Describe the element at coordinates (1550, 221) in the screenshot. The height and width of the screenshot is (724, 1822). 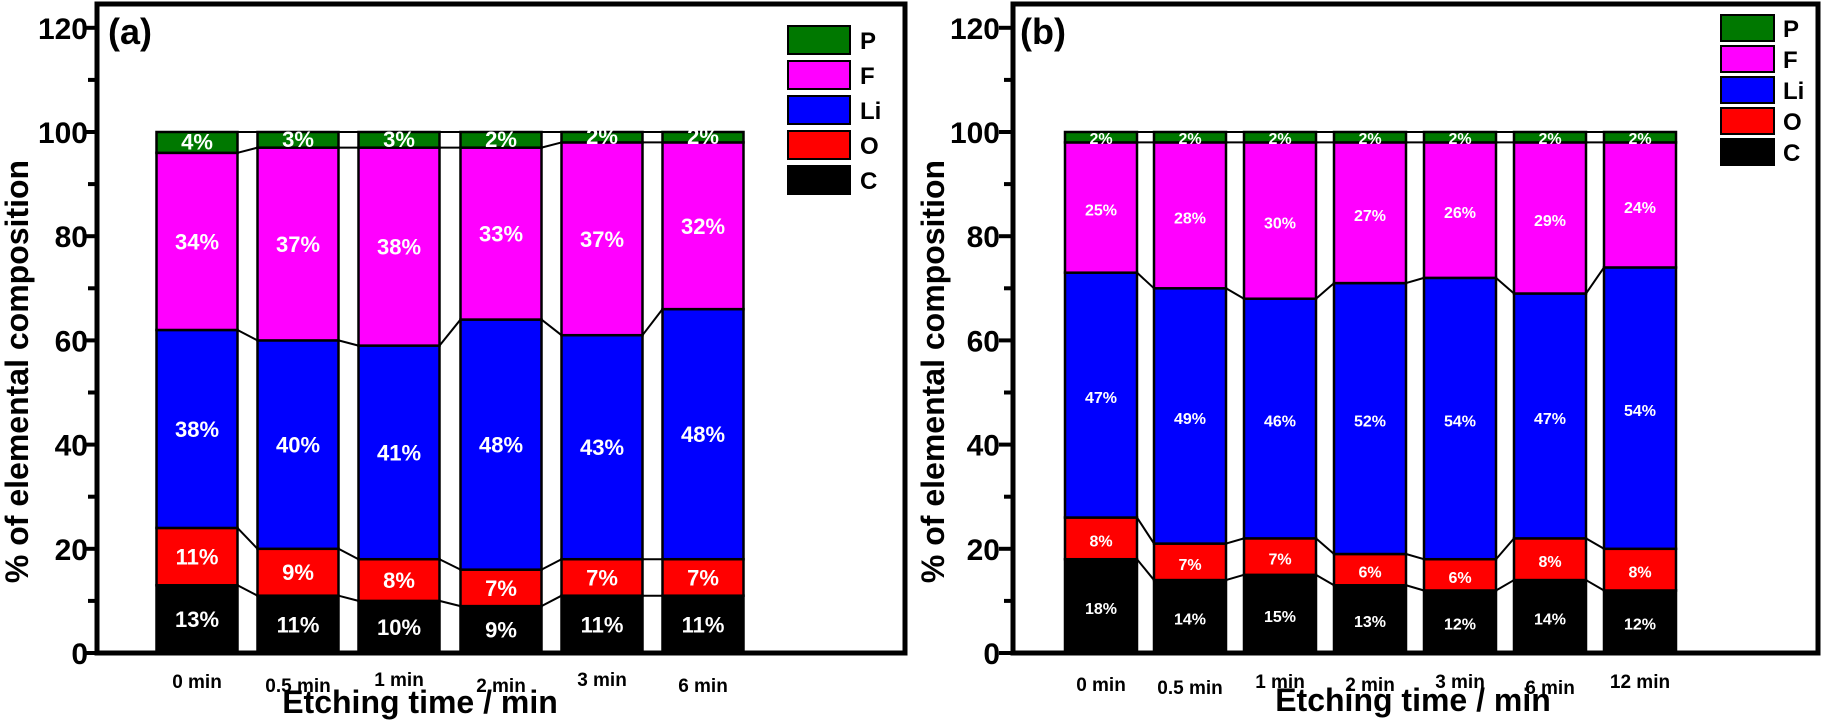
I see `data-label: 29%` at that location.